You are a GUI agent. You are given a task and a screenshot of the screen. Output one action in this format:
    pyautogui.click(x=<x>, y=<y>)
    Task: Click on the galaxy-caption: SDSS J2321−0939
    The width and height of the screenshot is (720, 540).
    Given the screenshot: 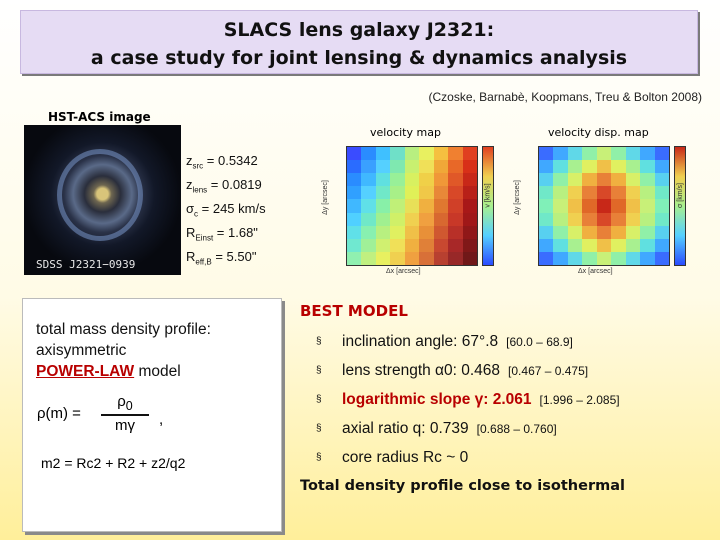 What is the action you would take?
    pyautogui.click(x=86, y=264)
    